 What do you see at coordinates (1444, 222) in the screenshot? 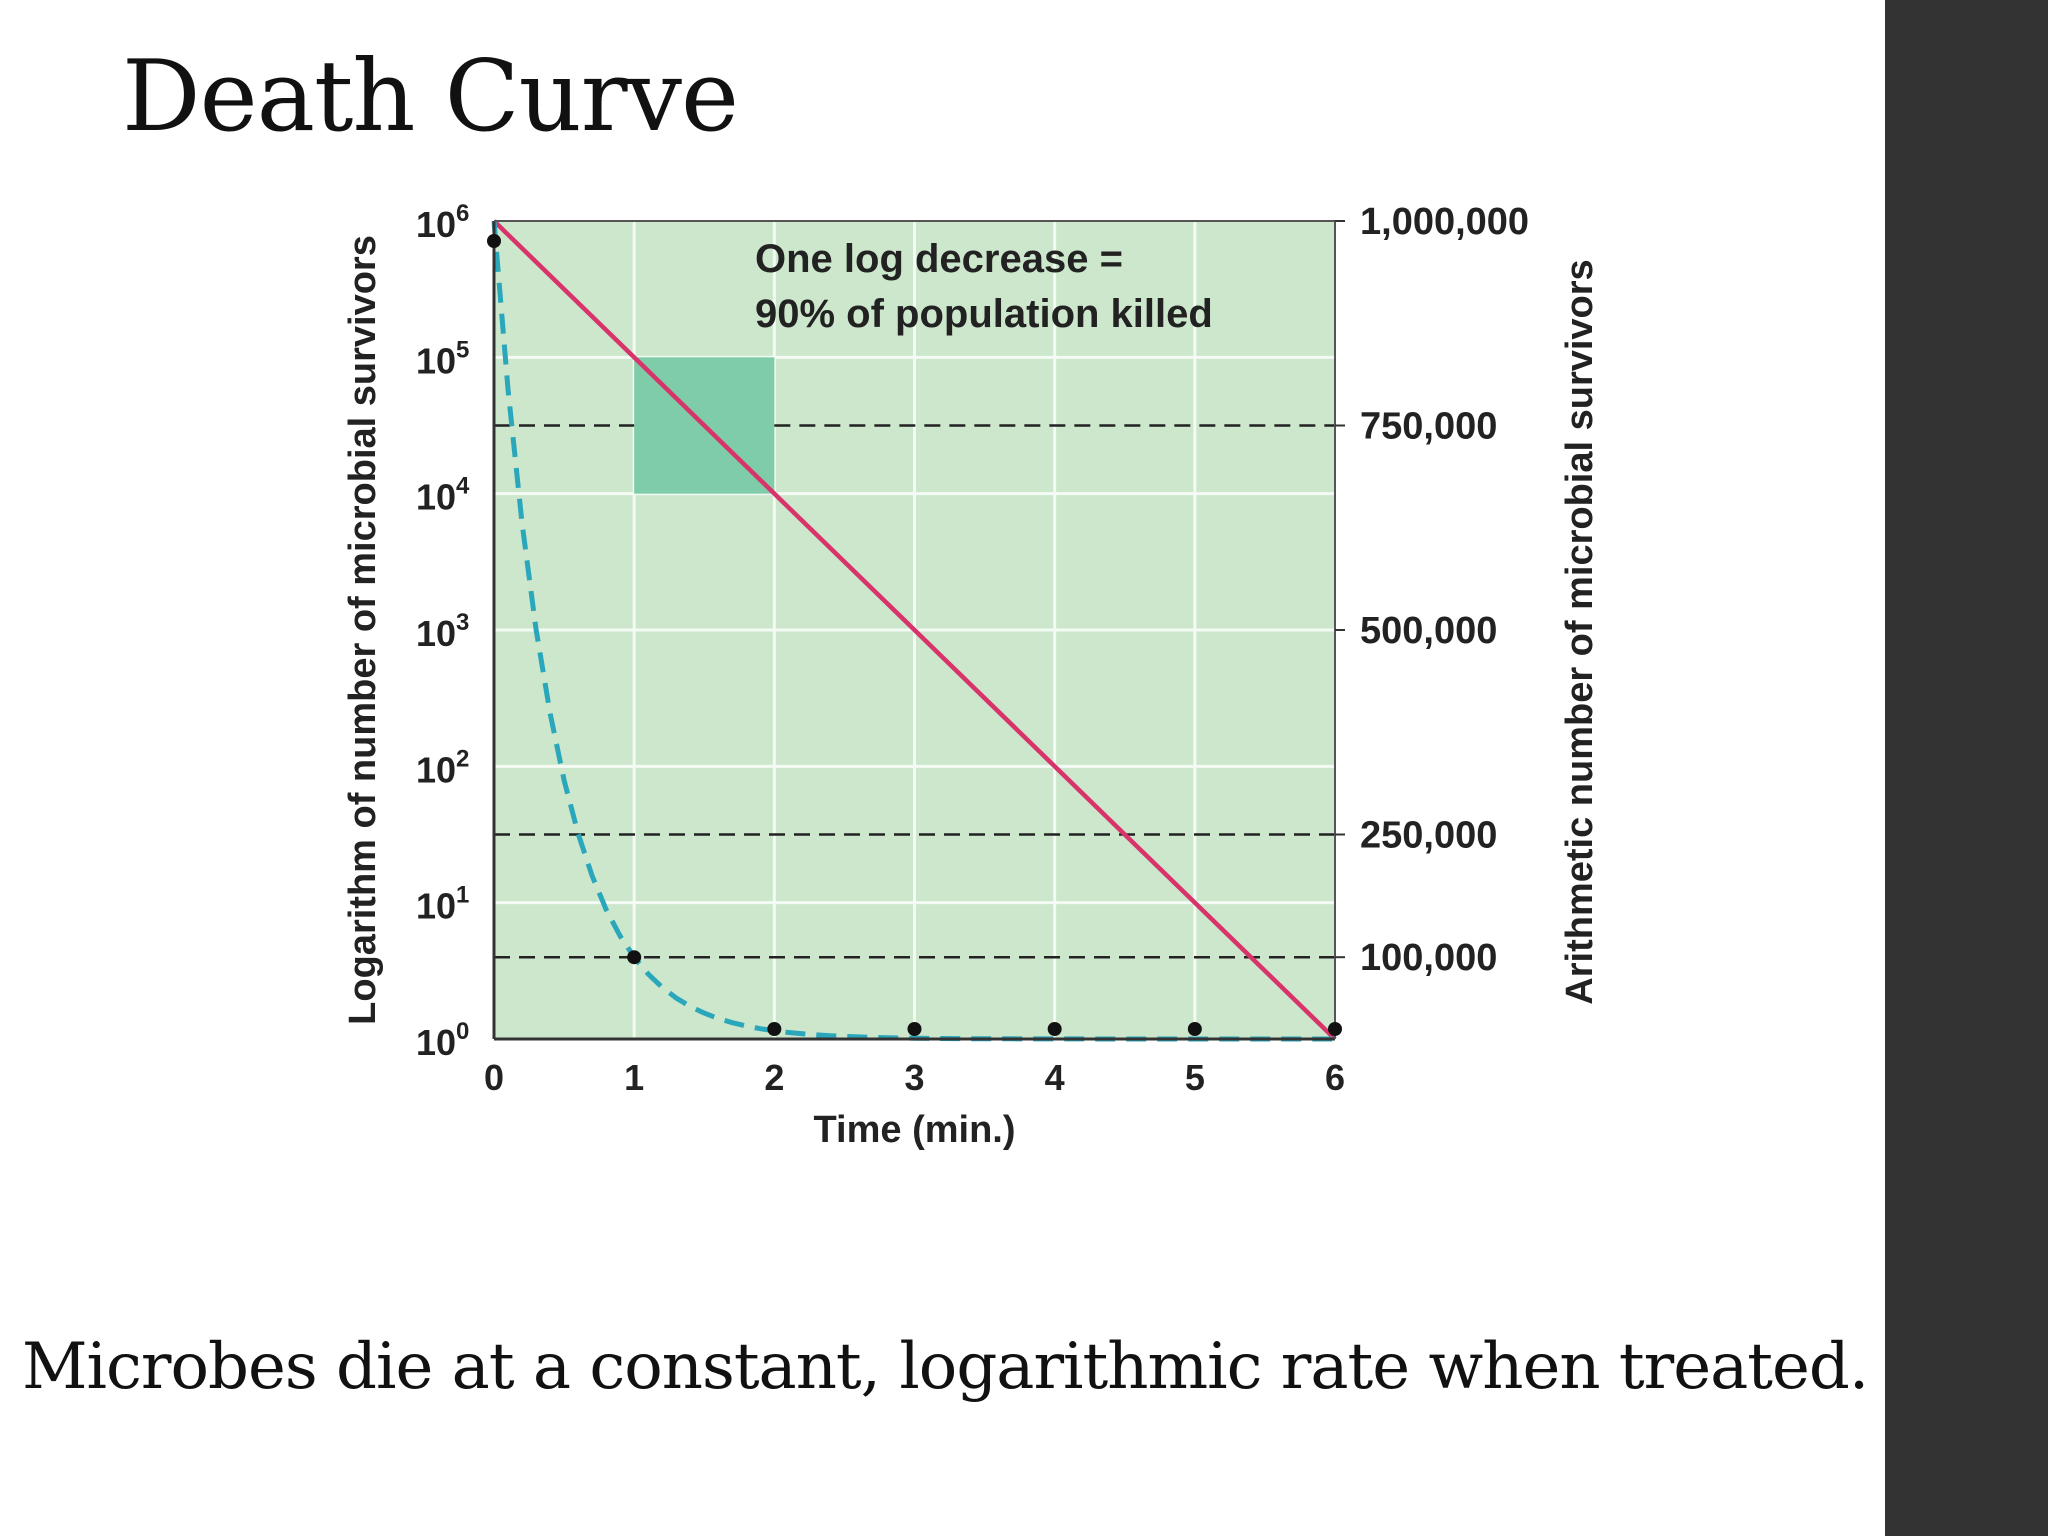
I see `y-right-tick-label: 1,000,000` at bounding box center [1444, 222].